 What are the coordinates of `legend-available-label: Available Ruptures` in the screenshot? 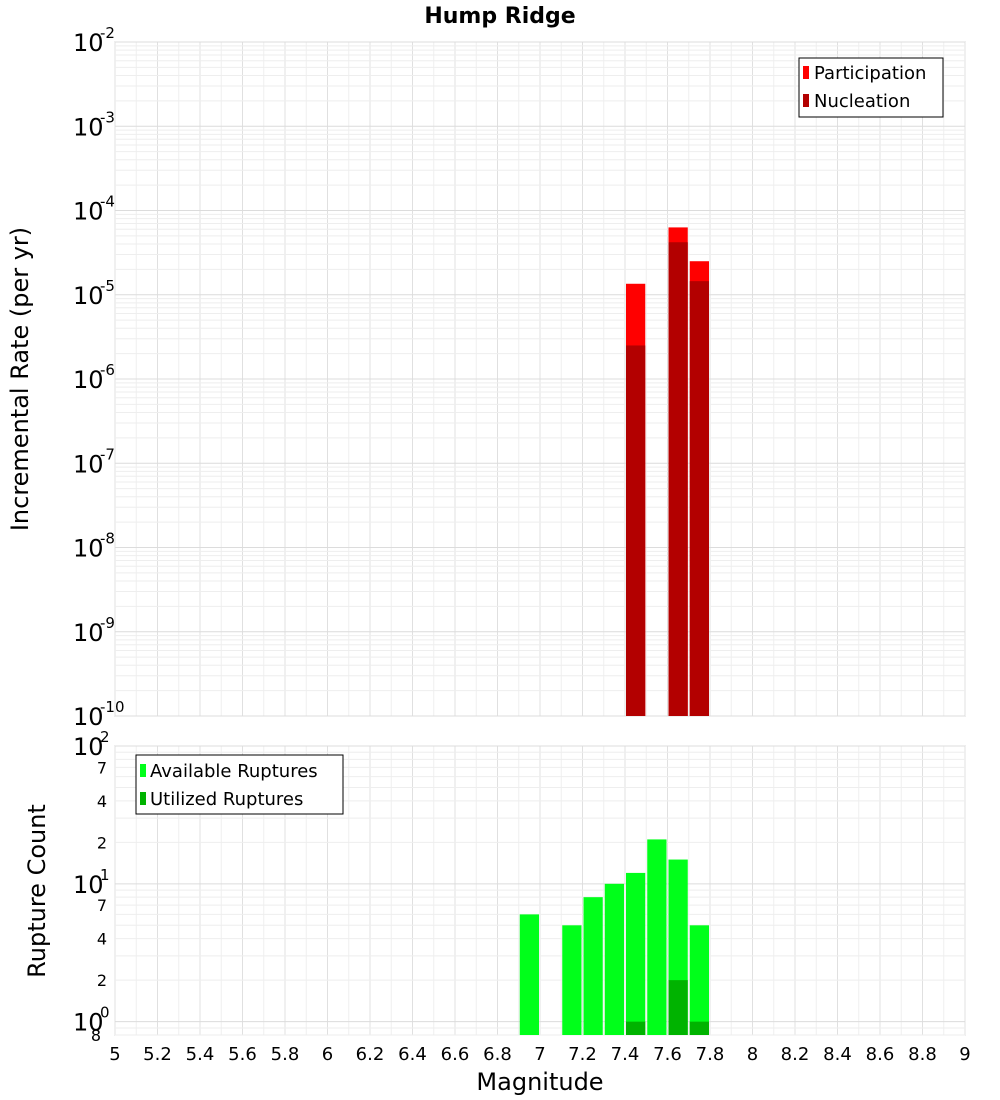 It's located at (234, 771).